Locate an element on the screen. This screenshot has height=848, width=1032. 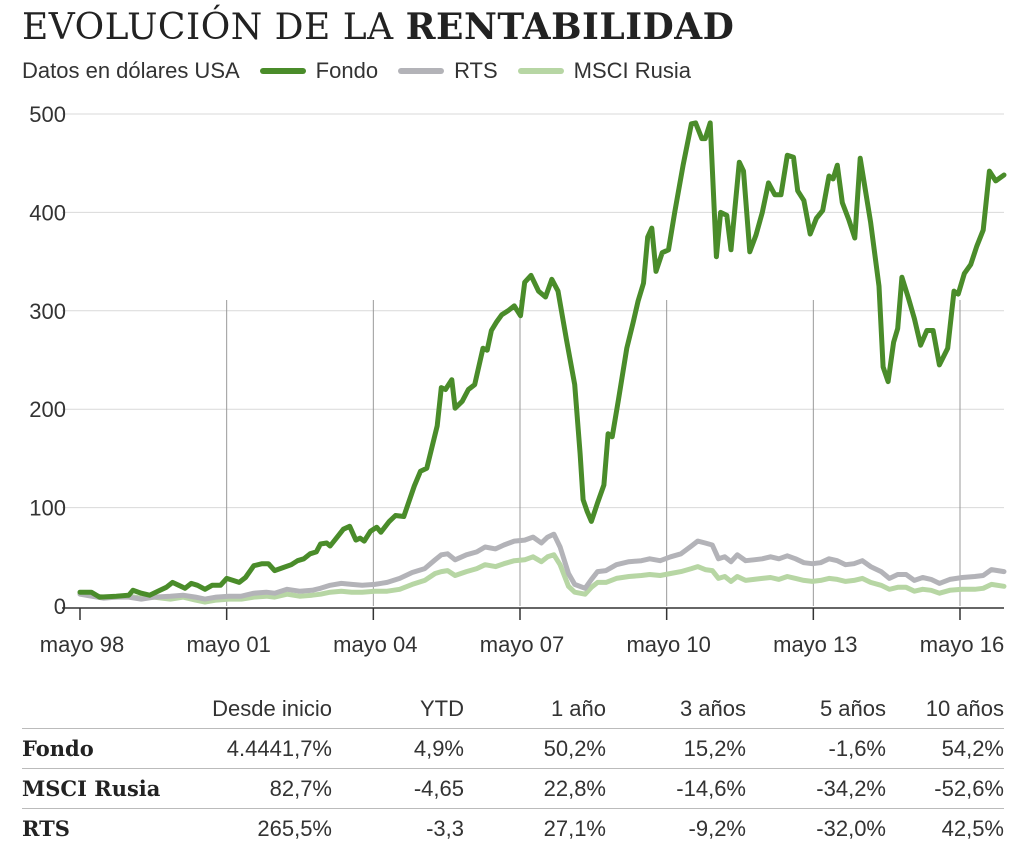
y-tick-label-200: 200 is located at coordinates (47, 409).